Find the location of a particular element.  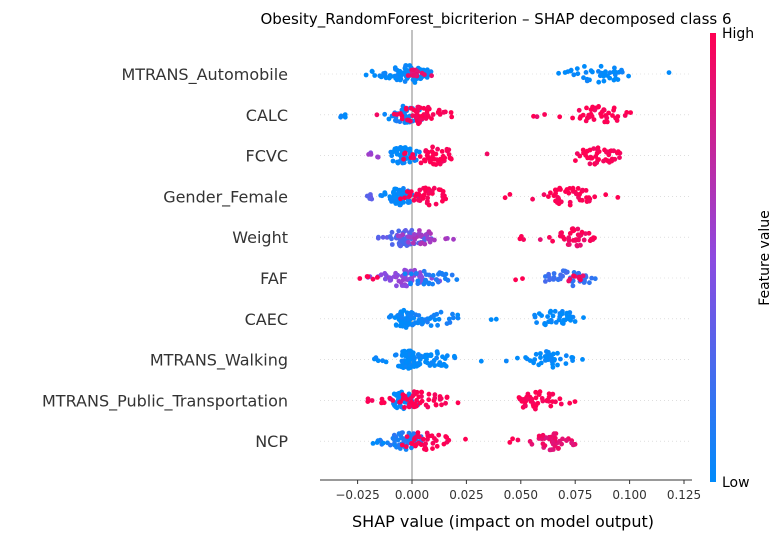

colorbar-high-label: High is located at coordinates (738, 34).